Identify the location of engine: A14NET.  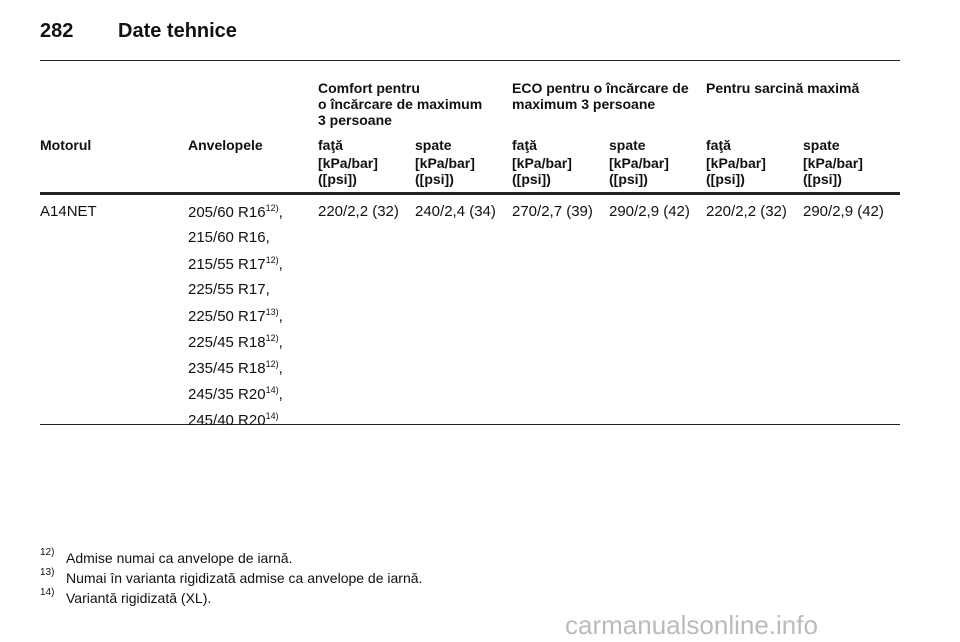
(68, 211).